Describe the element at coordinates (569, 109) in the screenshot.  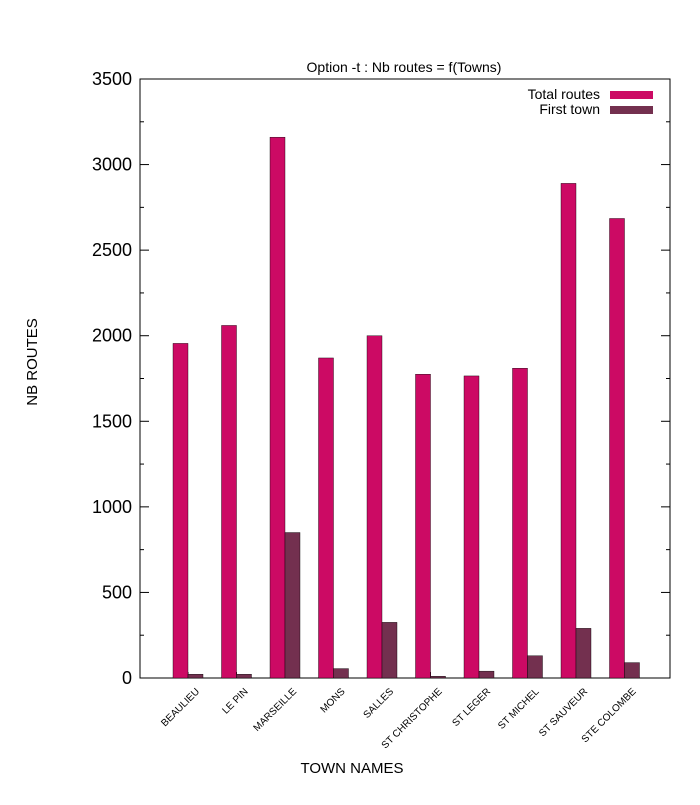
I see `legend-label: First town` at that location.